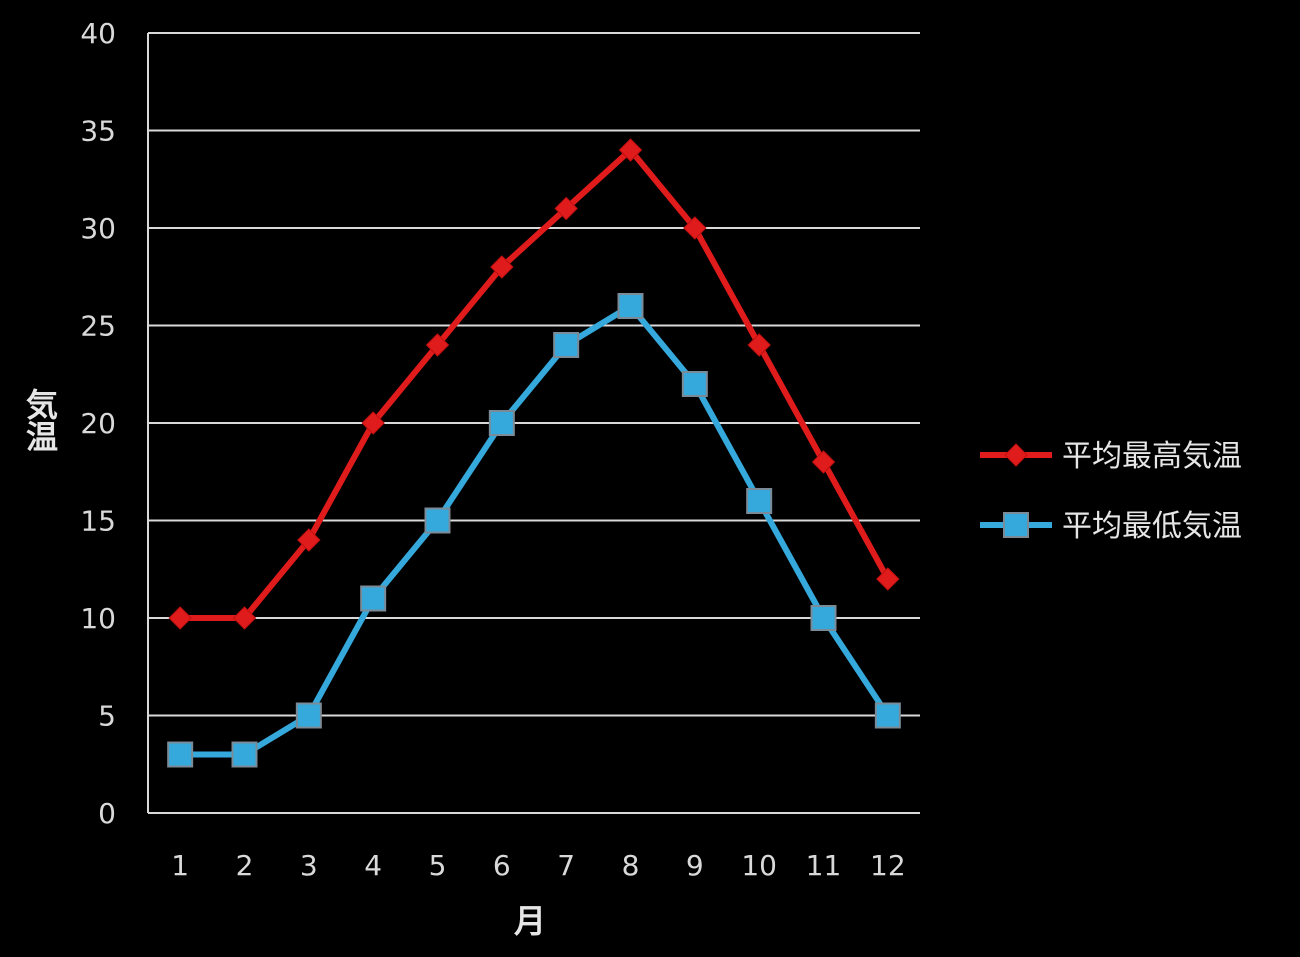 The height and width of the screenshot is (957, 1300). Describe the element at coordinates (695, 865) in the screenshot. I see `x-tick-label: 9` at that location.